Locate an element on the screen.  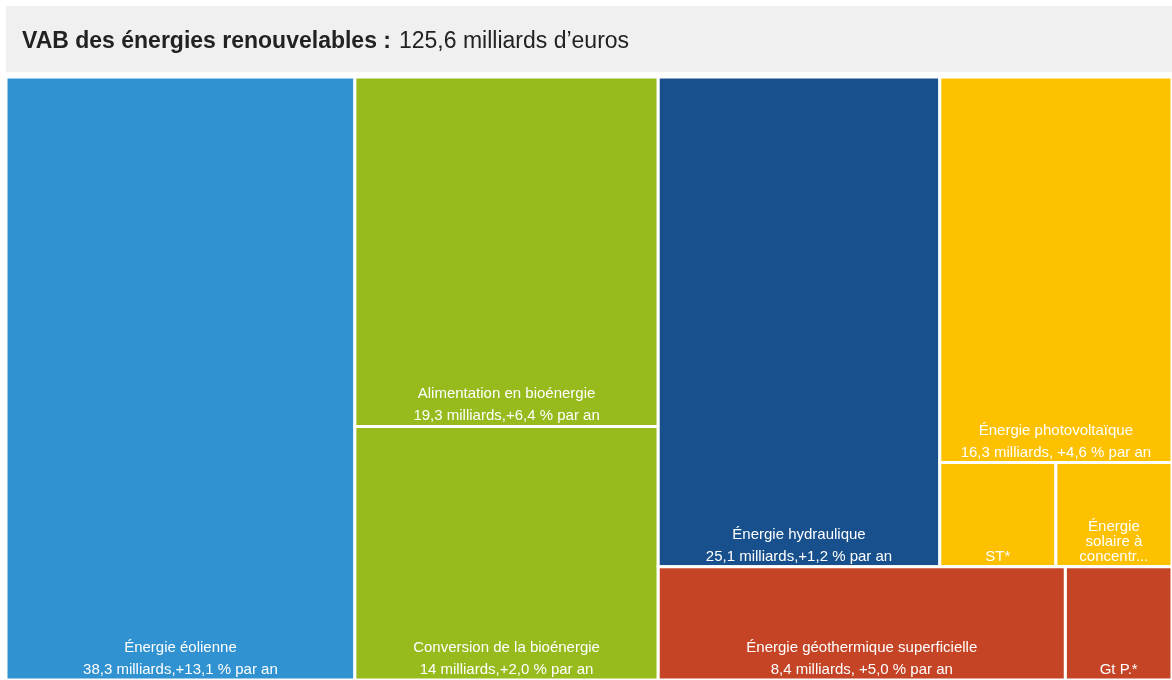
data-label: 14 milliards,+2,0 % par an is located at coordinates (506, 668).